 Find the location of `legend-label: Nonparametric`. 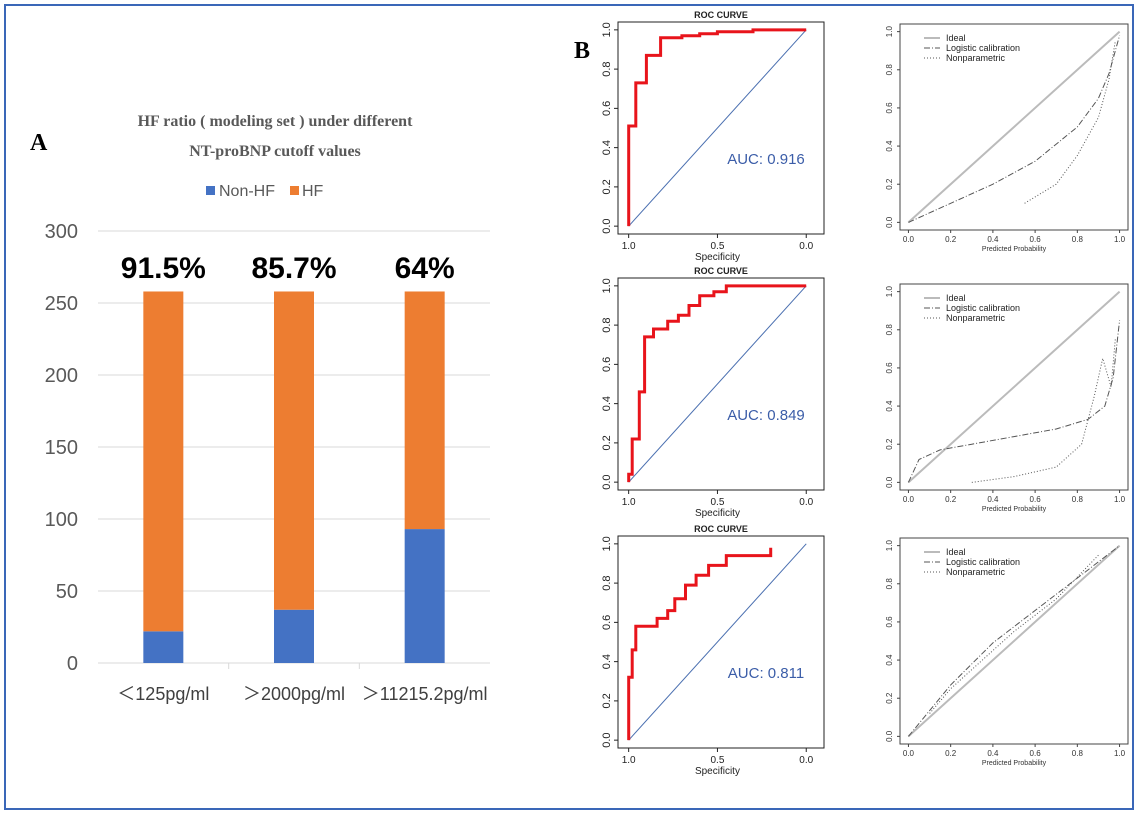

legend-label: Nonparametric is located at coordinates (976, 572).